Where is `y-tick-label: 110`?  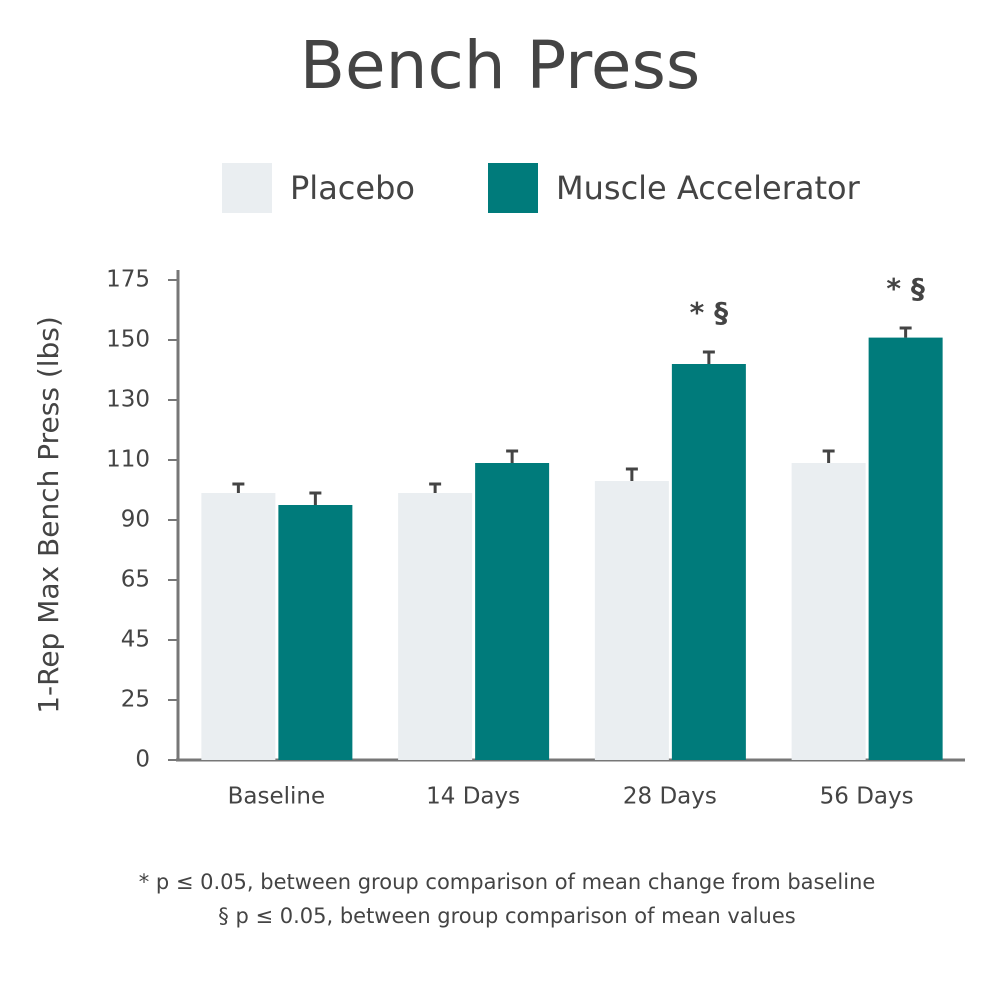
y-tick-label: 110 is located at coordinates (128, 460).